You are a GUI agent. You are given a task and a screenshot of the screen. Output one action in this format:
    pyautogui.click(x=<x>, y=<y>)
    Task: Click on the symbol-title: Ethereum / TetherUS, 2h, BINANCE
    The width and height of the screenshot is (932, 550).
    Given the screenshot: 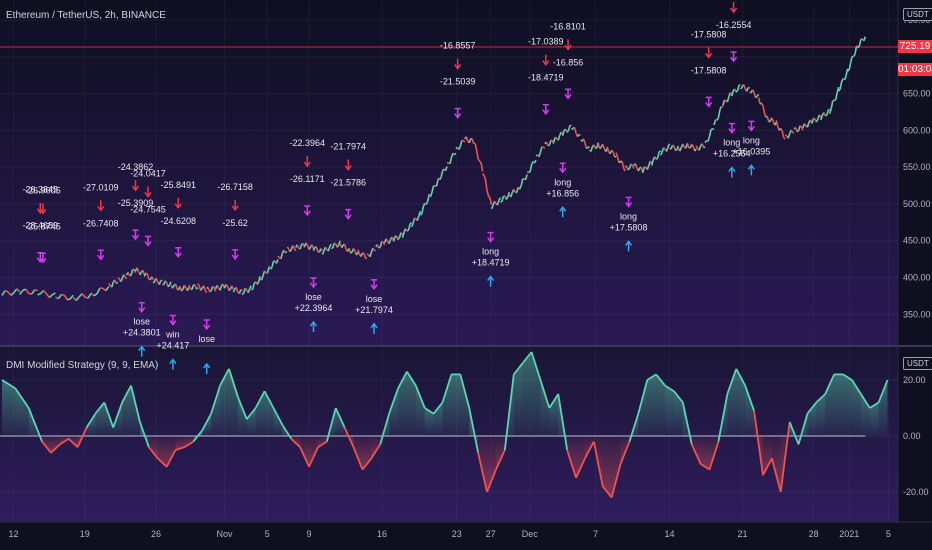 What is the action you would take?
    pyautogui.click(x=86, y=15)
    